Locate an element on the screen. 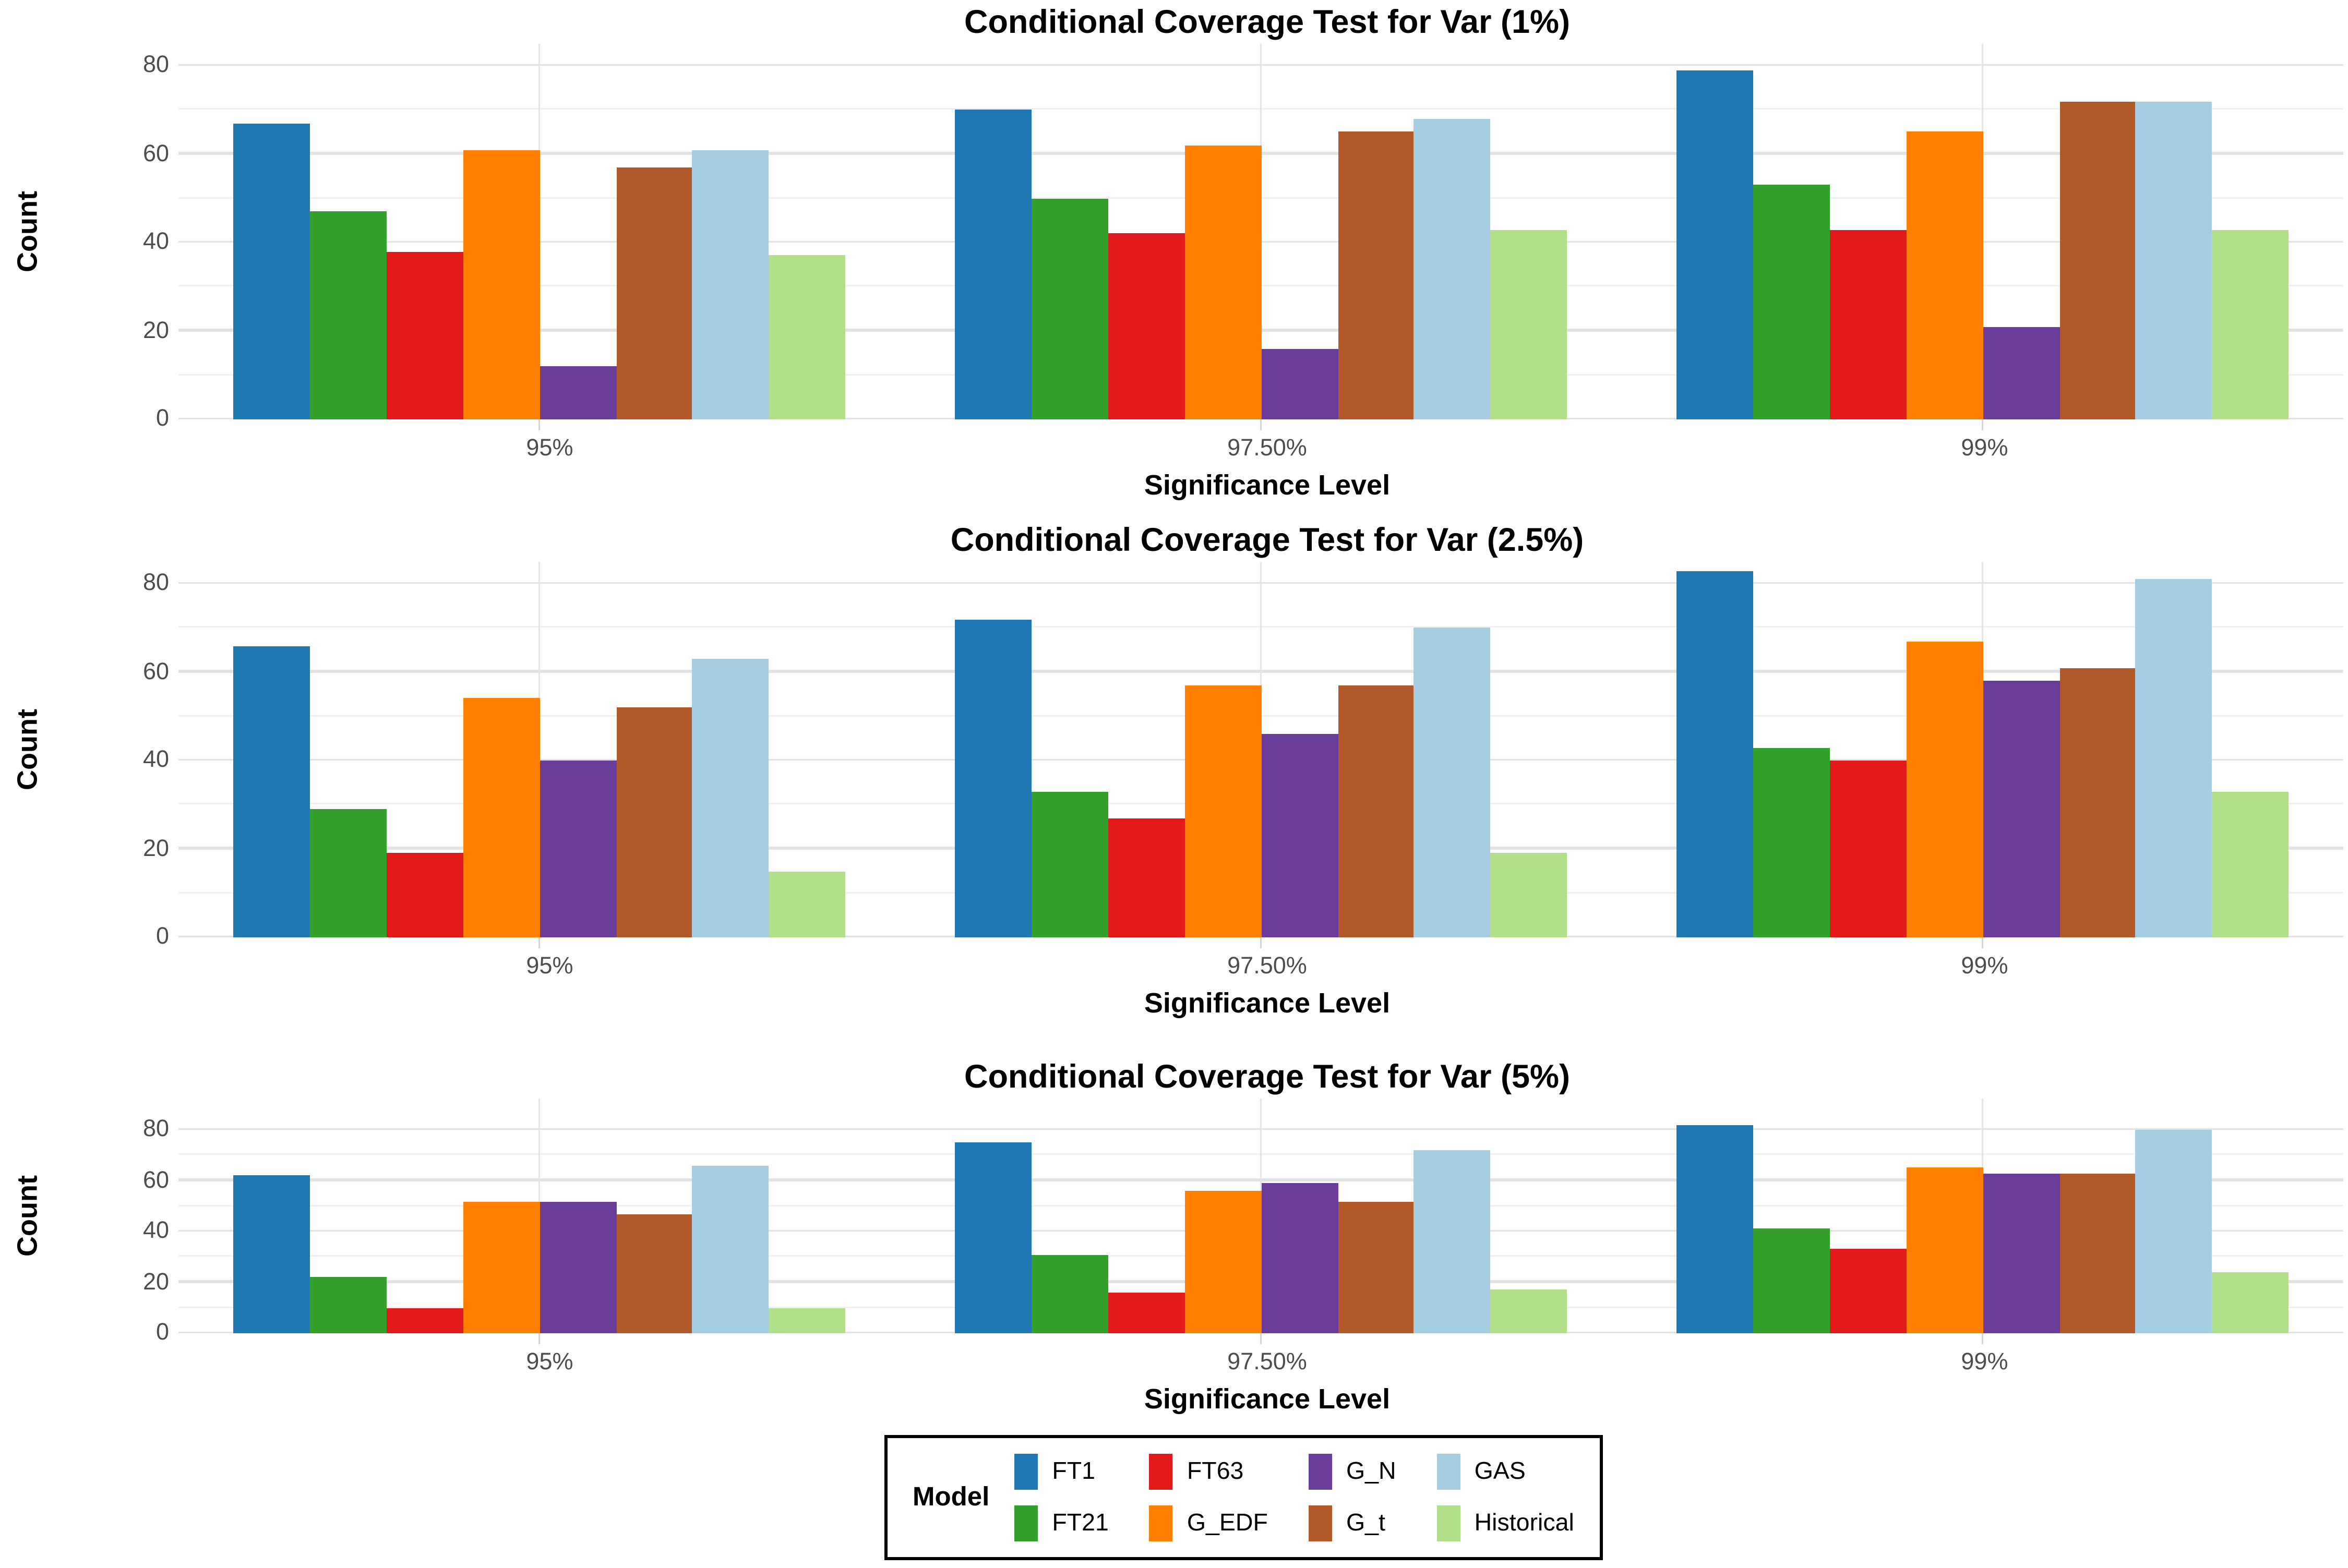  bar-FT21-99% is located at coordinates (1790, 842).